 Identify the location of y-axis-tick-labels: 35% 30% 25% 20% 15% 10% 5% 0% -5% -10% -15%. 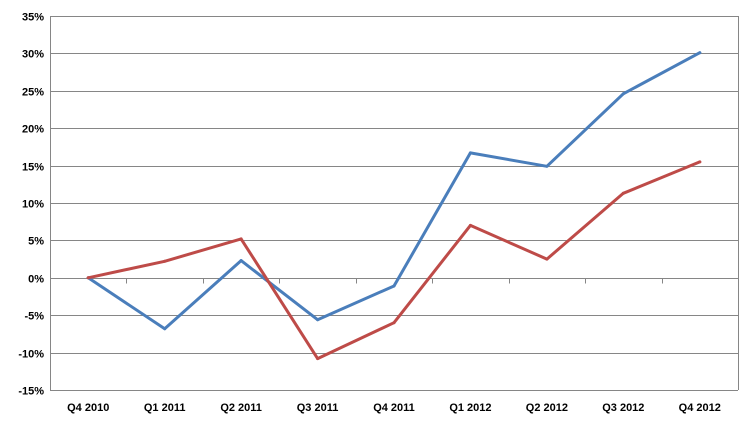
(31, 205).